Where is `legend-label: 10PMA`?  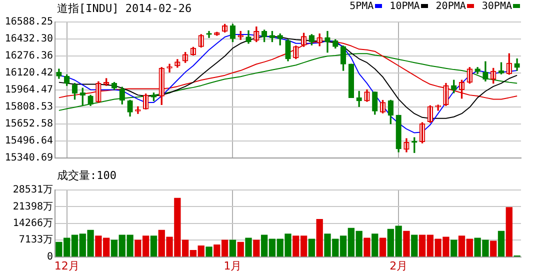 legend-label: 10PMA is located at coordinates (405, 6).